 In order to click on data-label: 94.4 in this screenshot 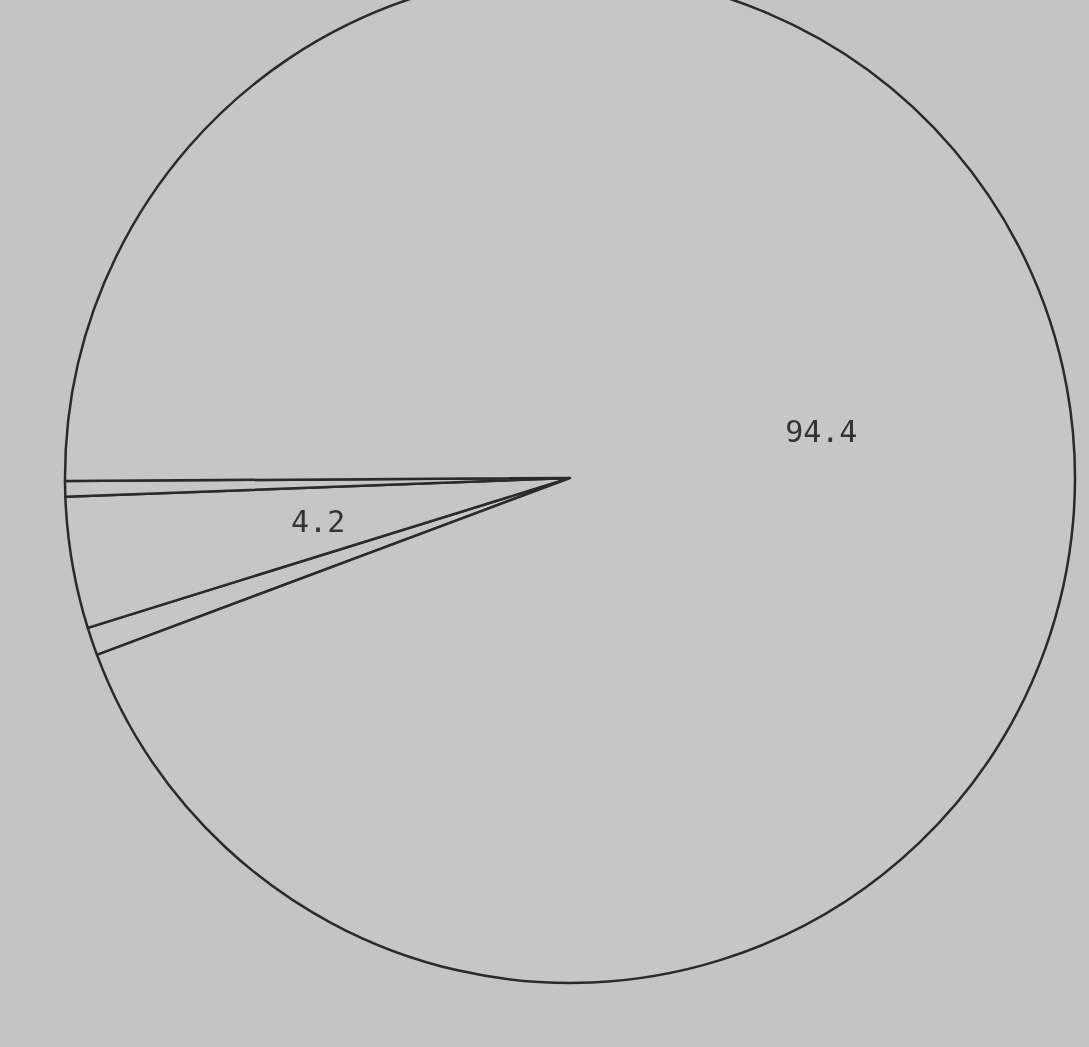, I will do `click(821, 432)`.